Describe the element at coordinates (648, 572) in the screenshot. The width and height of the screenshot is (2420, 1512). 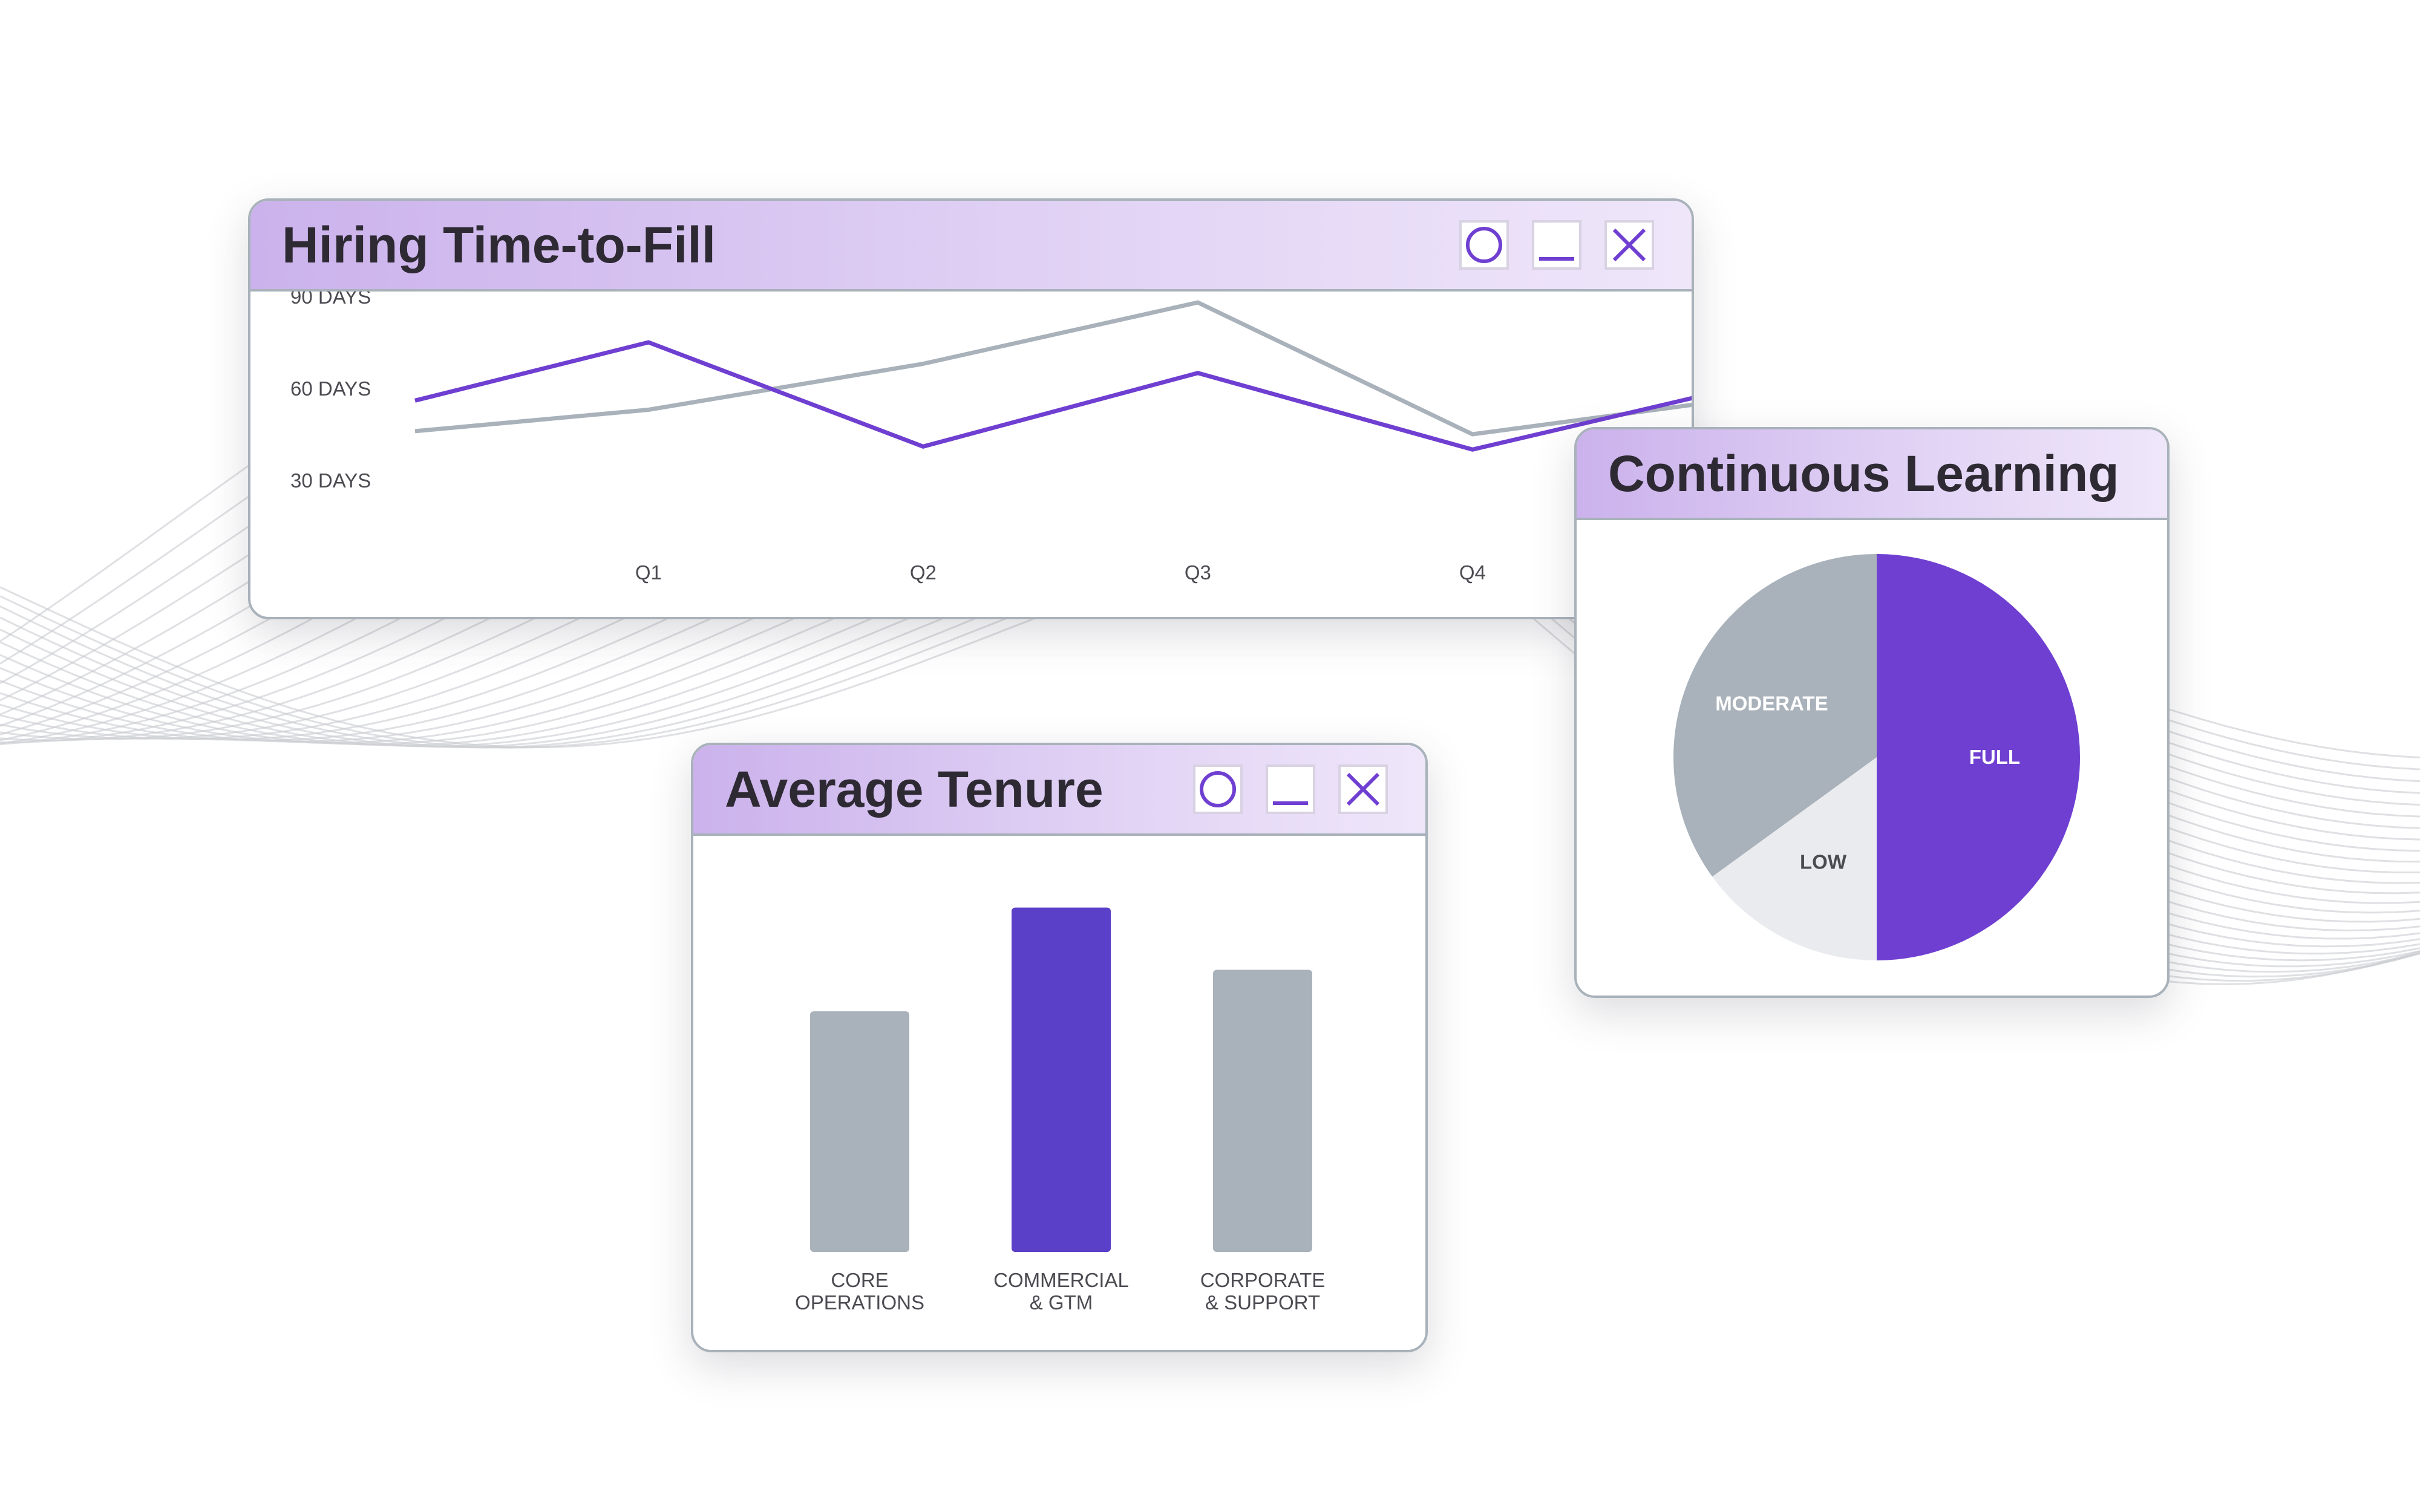
I see `x-tick-label: Q1` at that location.